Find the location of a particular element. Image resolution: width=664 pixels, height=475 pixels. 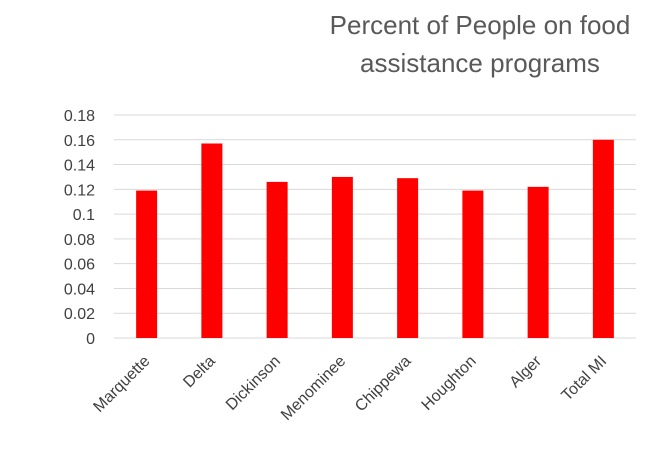

x-tick-label: Dickinson is located at coordinates (253, 383).